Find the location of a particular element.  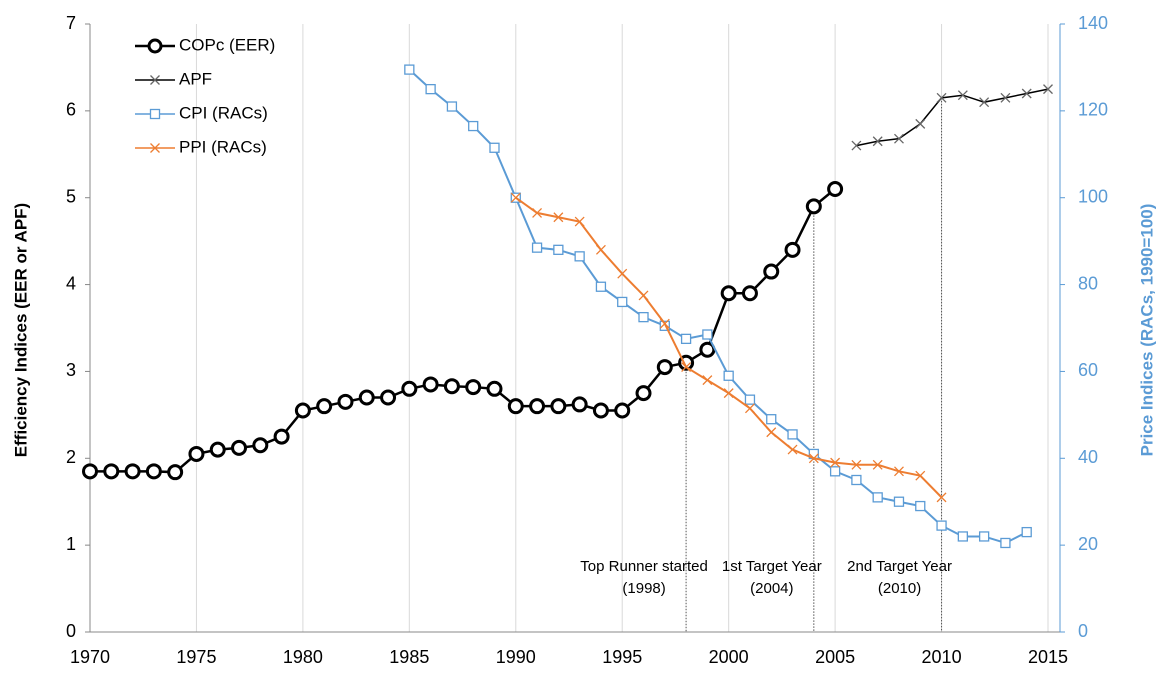

annotation-text: Top Runner started is located at coordinates (644, 566).